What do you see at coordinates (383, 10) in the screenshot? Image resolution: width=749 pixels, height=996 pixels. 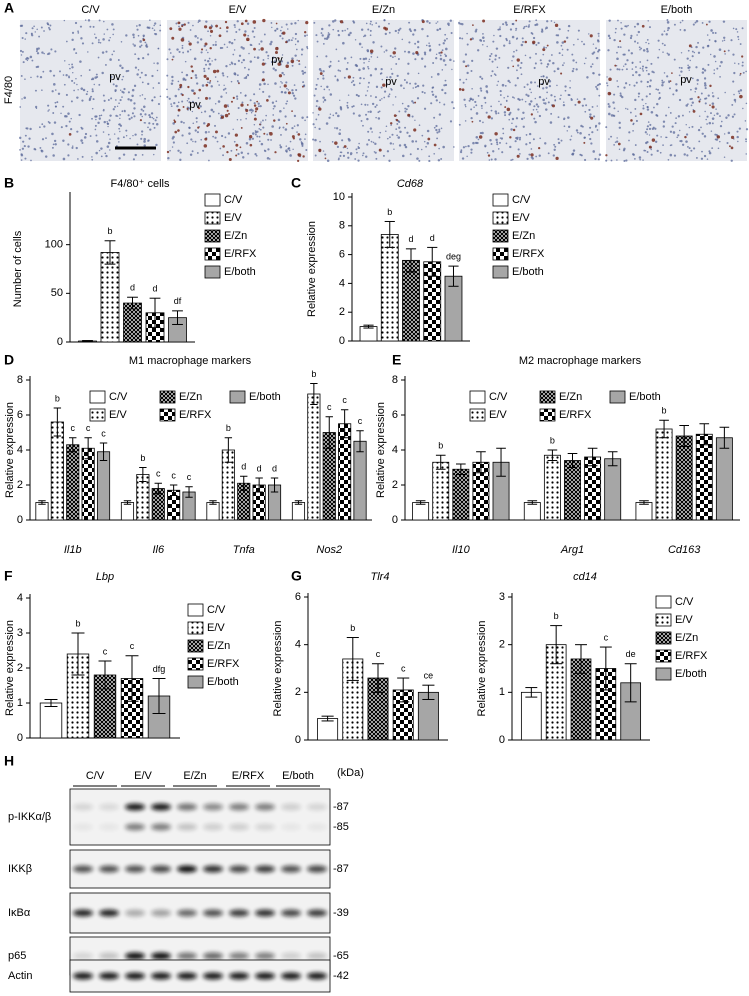 I see `image-label: E/Zn` at bounding box center [383, 10].